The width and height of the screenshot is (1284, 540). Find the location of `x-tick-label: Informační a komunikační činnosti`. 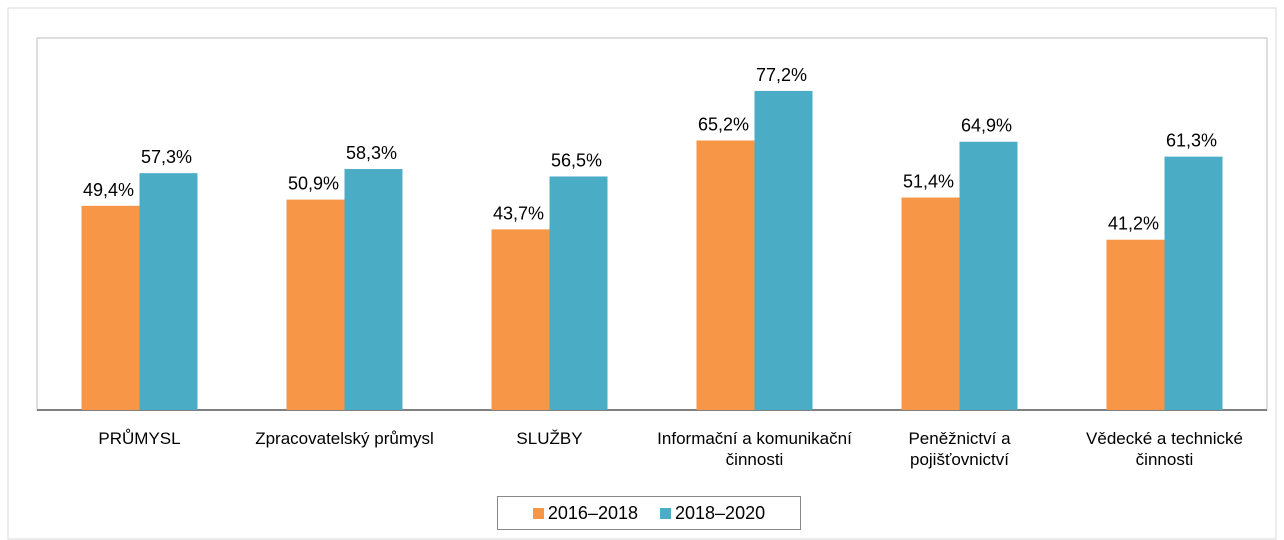

x-tick-label: Informační a komunikační činnosti is located at coordinates (754, 449).